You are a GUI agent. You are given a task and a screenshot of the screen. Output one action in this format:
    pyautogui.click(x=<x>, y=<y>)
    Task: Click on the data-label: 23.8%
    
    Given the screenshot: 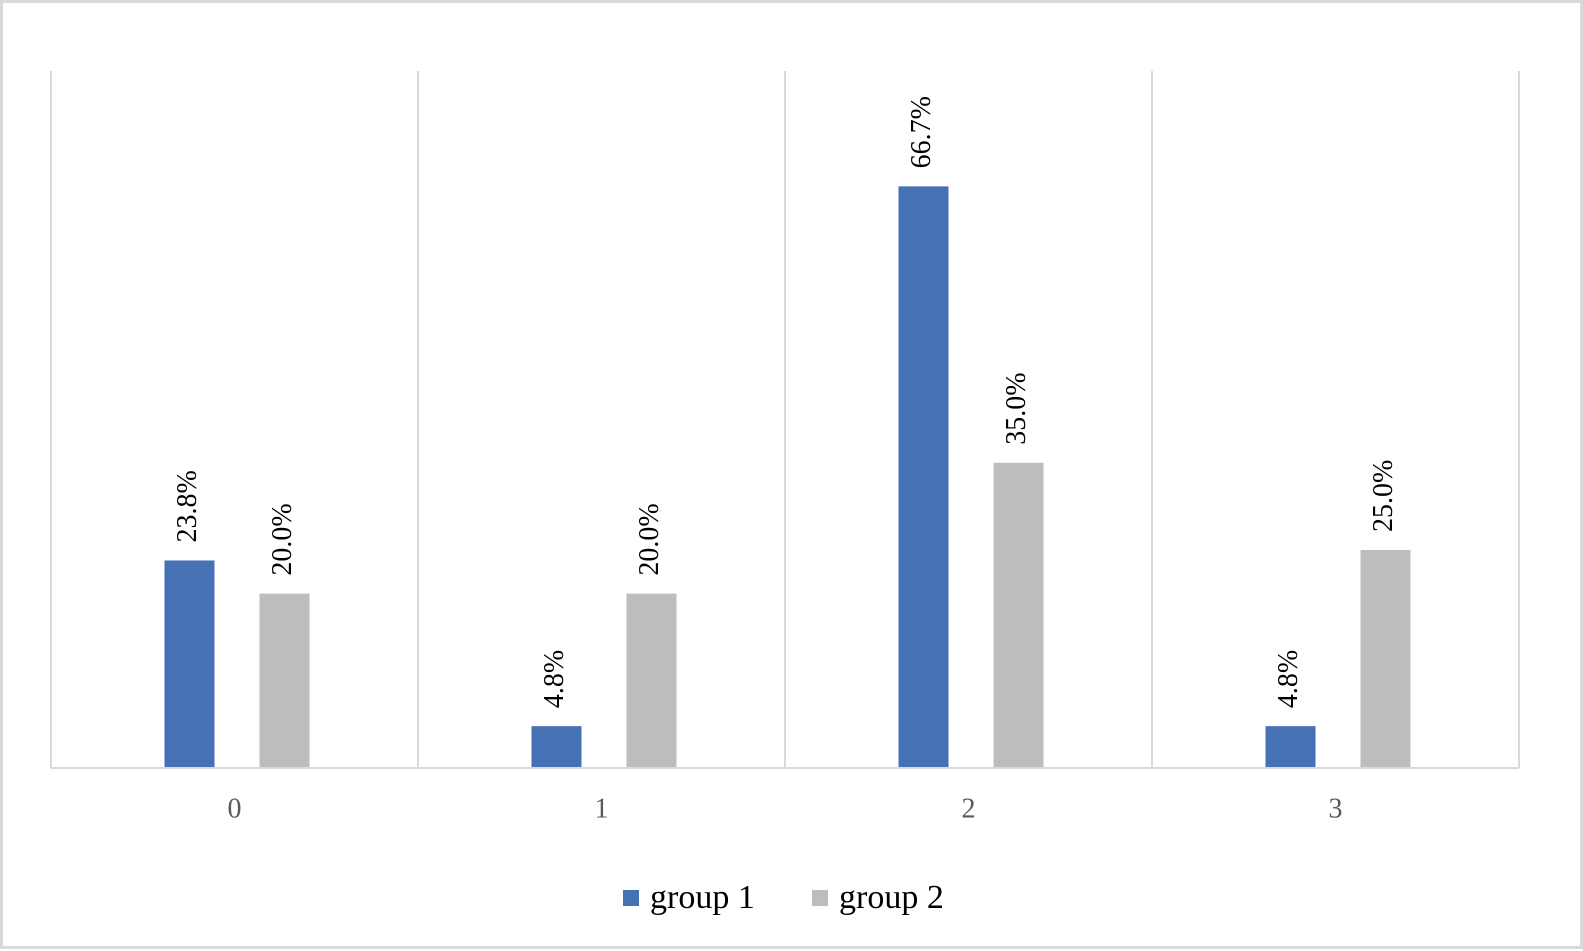 What is the action you would take?
    pyautogui.click(x=187, y=506)
    